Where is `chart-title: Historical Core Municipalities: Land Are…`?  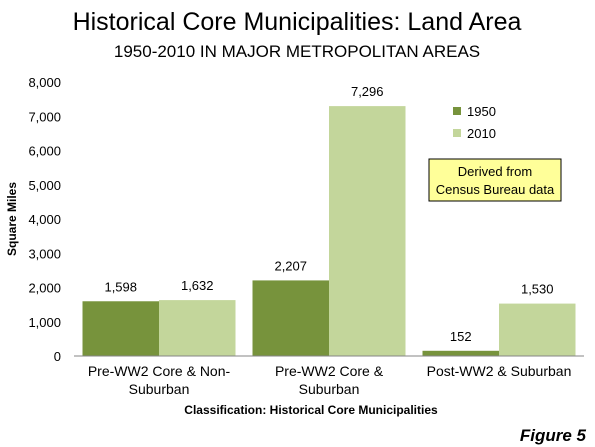
chart-title: Historical Core Municipalities: Land Are… is located at coordinates (297, 22).